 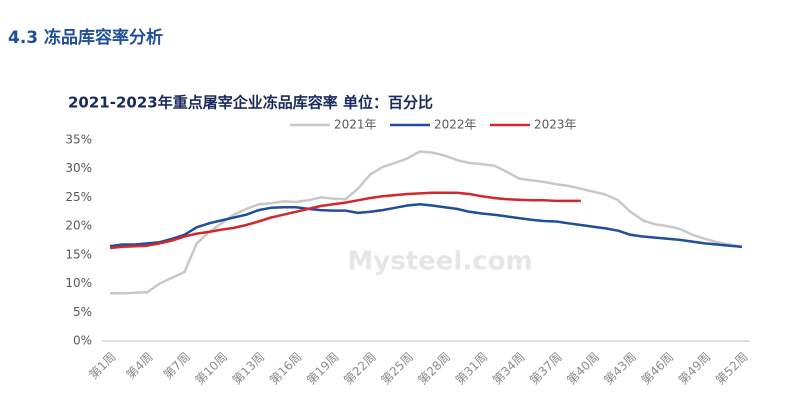 I want to click on y-tick-label: 0%, so click(x=82, y=341).